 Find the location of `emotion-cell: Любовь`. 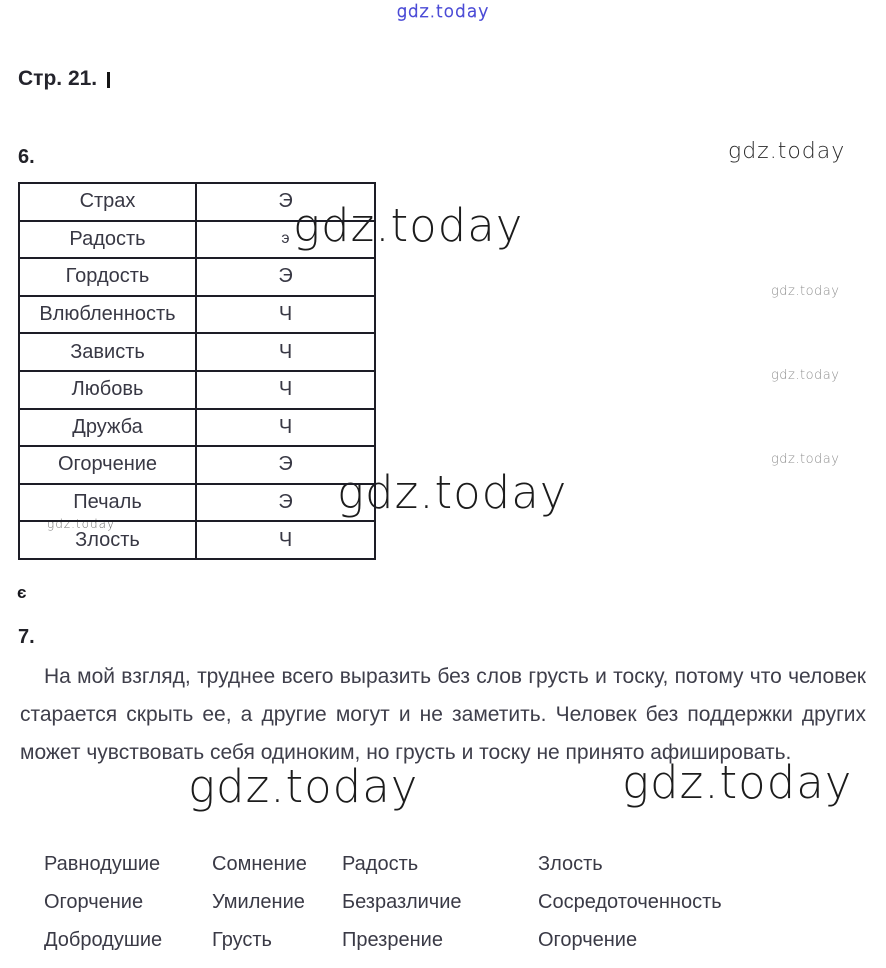

emotion-cell: Любовь is located at coordinates (107, 389).